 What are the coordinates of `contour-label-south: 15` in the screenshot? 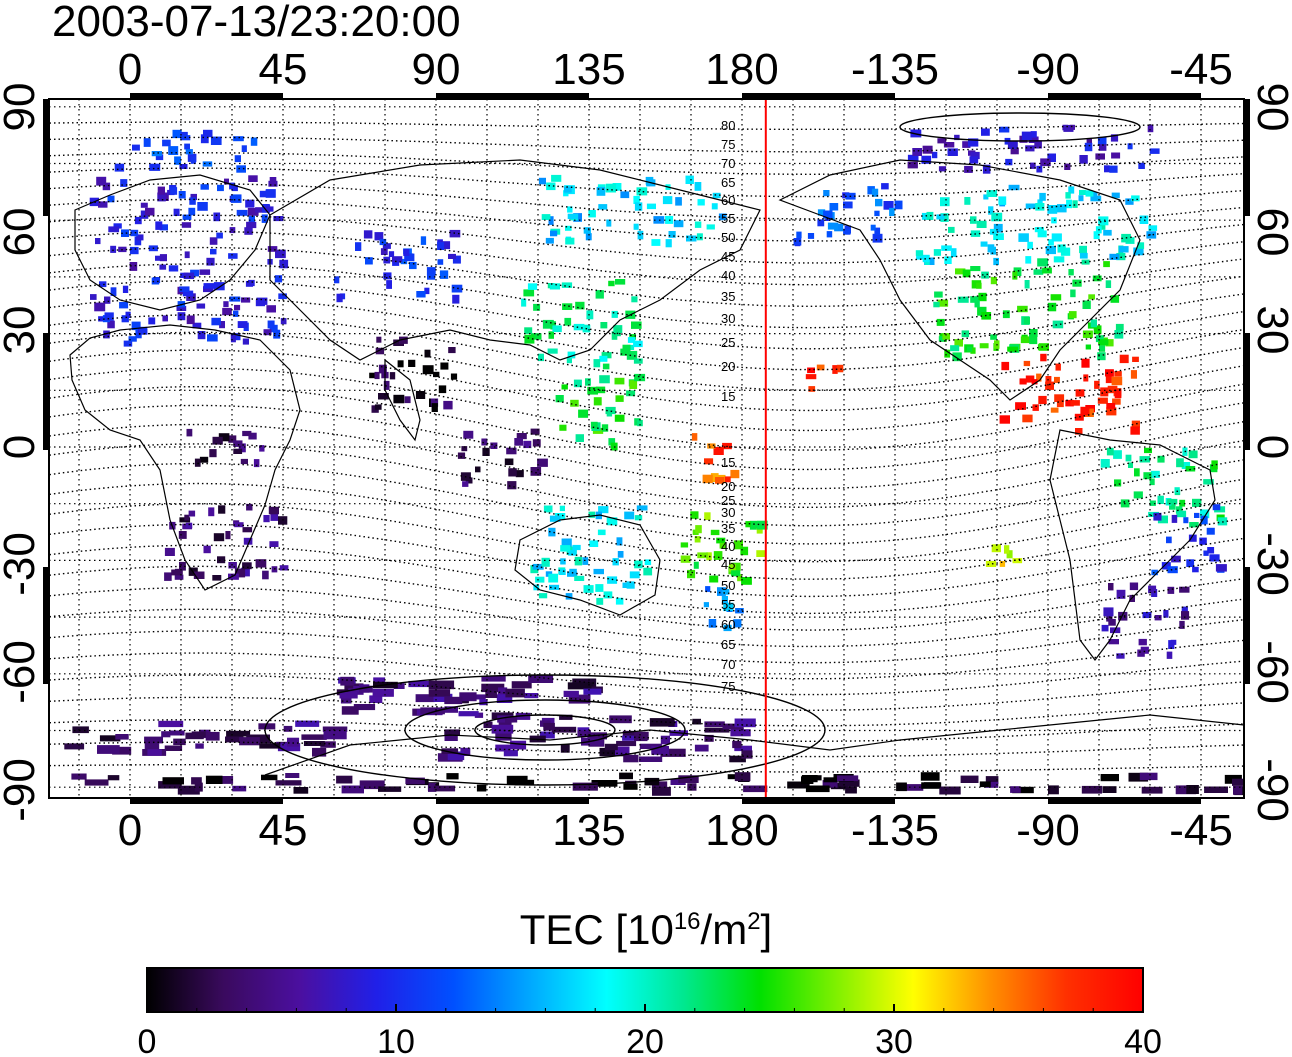 It's located at (728, 462).